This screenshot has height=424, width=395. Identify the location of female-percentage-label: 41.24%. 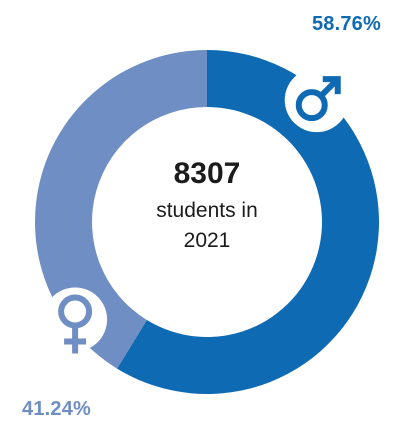
(57, 409).